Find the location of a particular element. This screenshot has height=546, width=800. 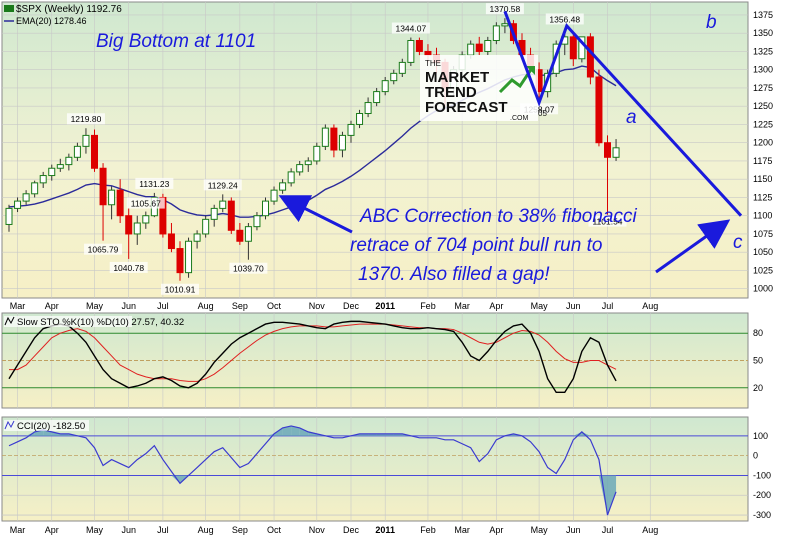

cci-tick-label: 100 is located at coordinates (760, 436).